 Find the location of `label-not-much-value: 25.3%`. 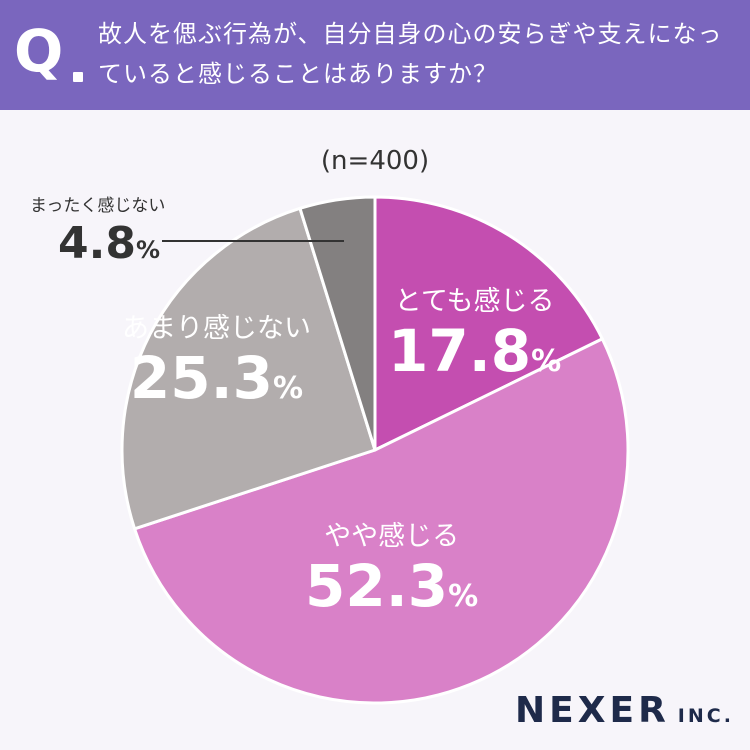

label-not-much-value: 25.3% is located at coordinates (216, 378).